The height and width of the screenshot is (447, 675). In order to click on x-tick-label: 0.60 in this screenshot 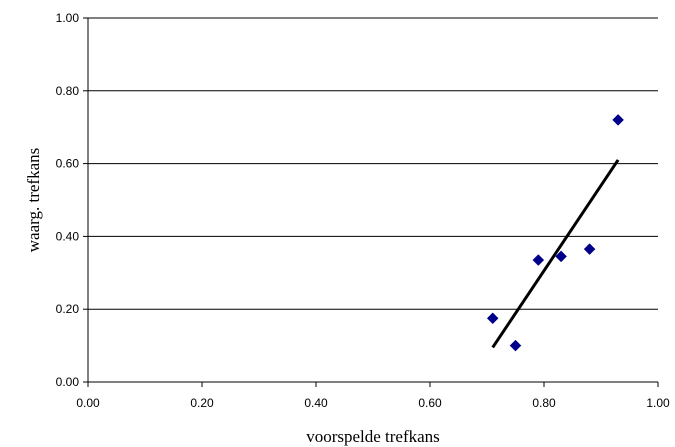, I will do `click(430, 403)`.